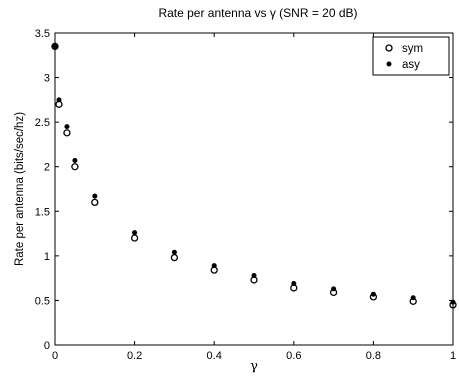 This screenshot has height=377, width=459. What do you see at coordinates (47, 79) in the screenshot?
I see `y-tick-label: 3` at bounding box center [47, 79].